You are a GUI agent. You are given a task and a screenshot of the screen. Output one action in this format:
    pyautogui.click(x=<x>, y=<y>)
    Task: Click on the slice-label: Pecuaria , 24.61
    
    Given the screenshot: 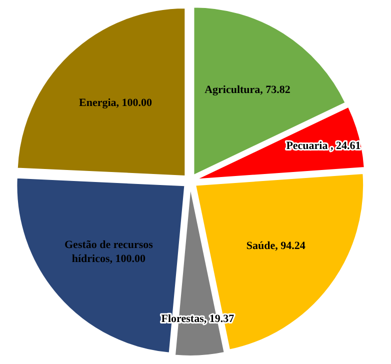 What is the action you would take?
    pyautogui.click(x=323, y=145)
    